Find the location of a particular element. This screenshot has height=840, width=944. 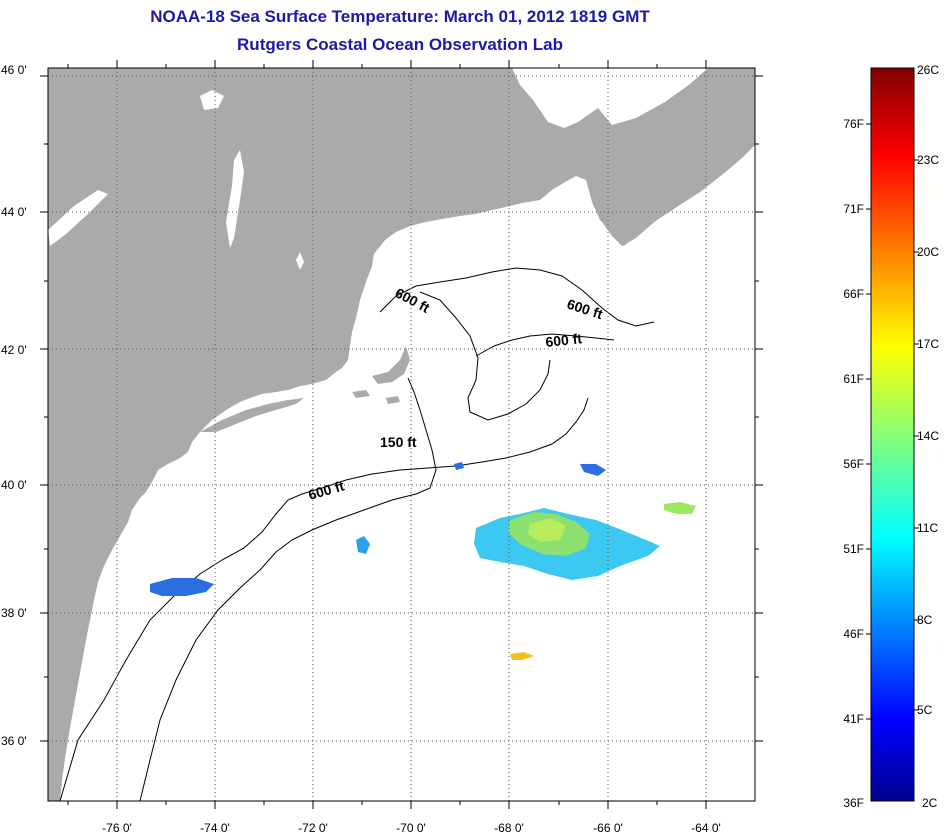

land-islands is located at coordinates (376, 397).